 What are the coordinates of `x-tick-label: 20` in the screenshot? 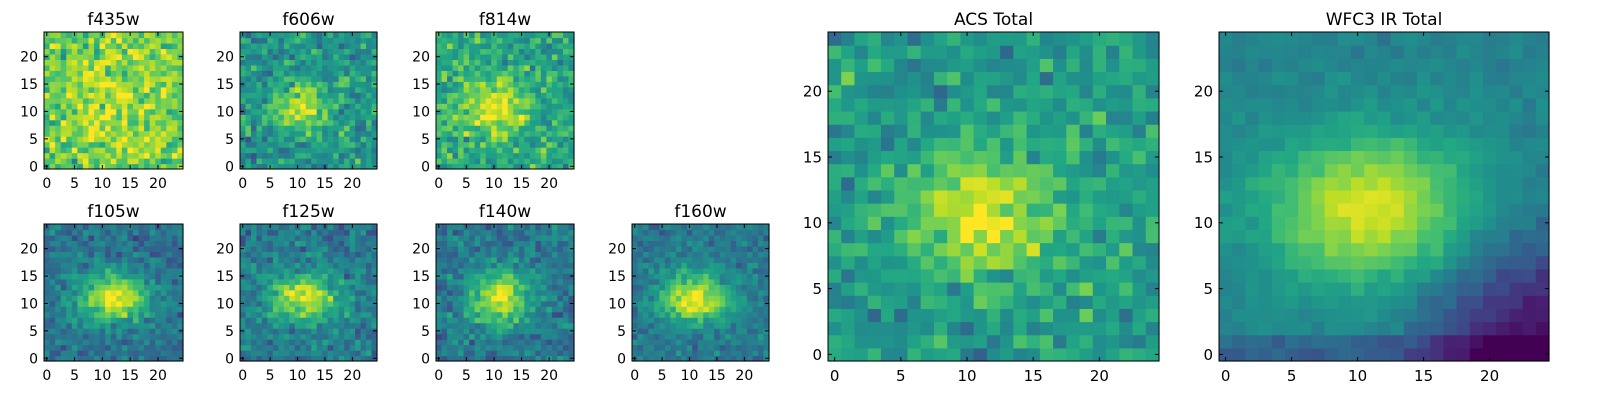 It's located at (744, 376).